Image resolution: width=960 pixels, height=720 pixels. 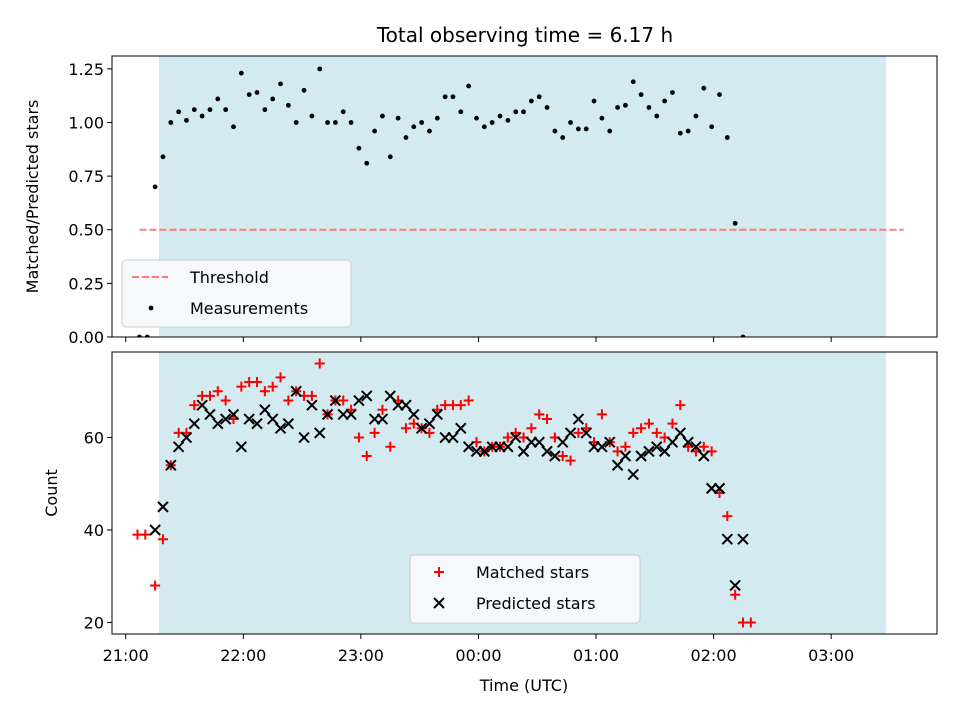 I want to click on x-tick-label: 22:00, so click(x=243, y=655).